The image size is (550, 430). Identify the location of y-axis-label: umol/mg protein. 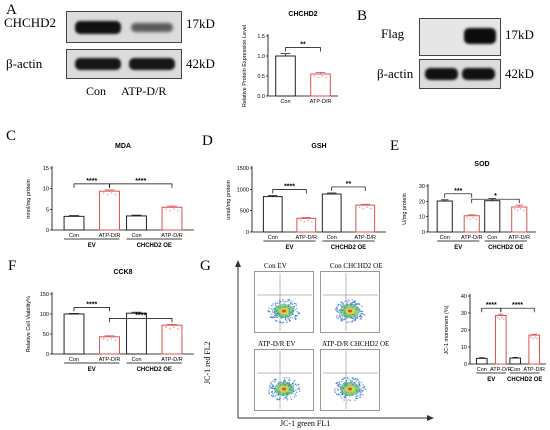
(229, 199).